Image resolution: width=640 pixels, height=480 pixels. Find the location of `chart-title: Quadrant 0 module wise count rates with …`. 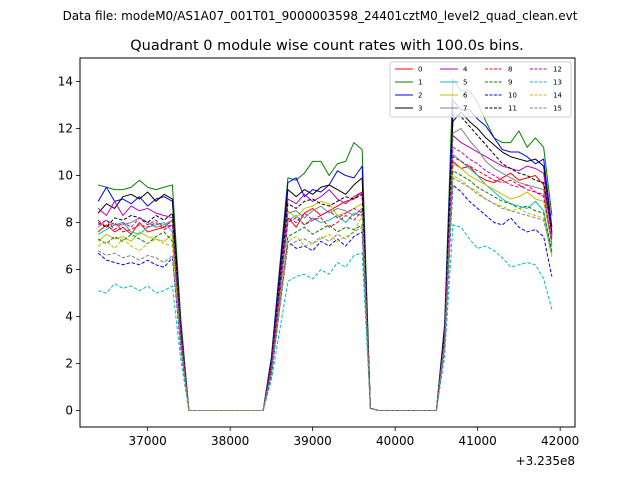

chart-title: Quadrant 0 module wise count rates with … is located at coordinates (327, 46).